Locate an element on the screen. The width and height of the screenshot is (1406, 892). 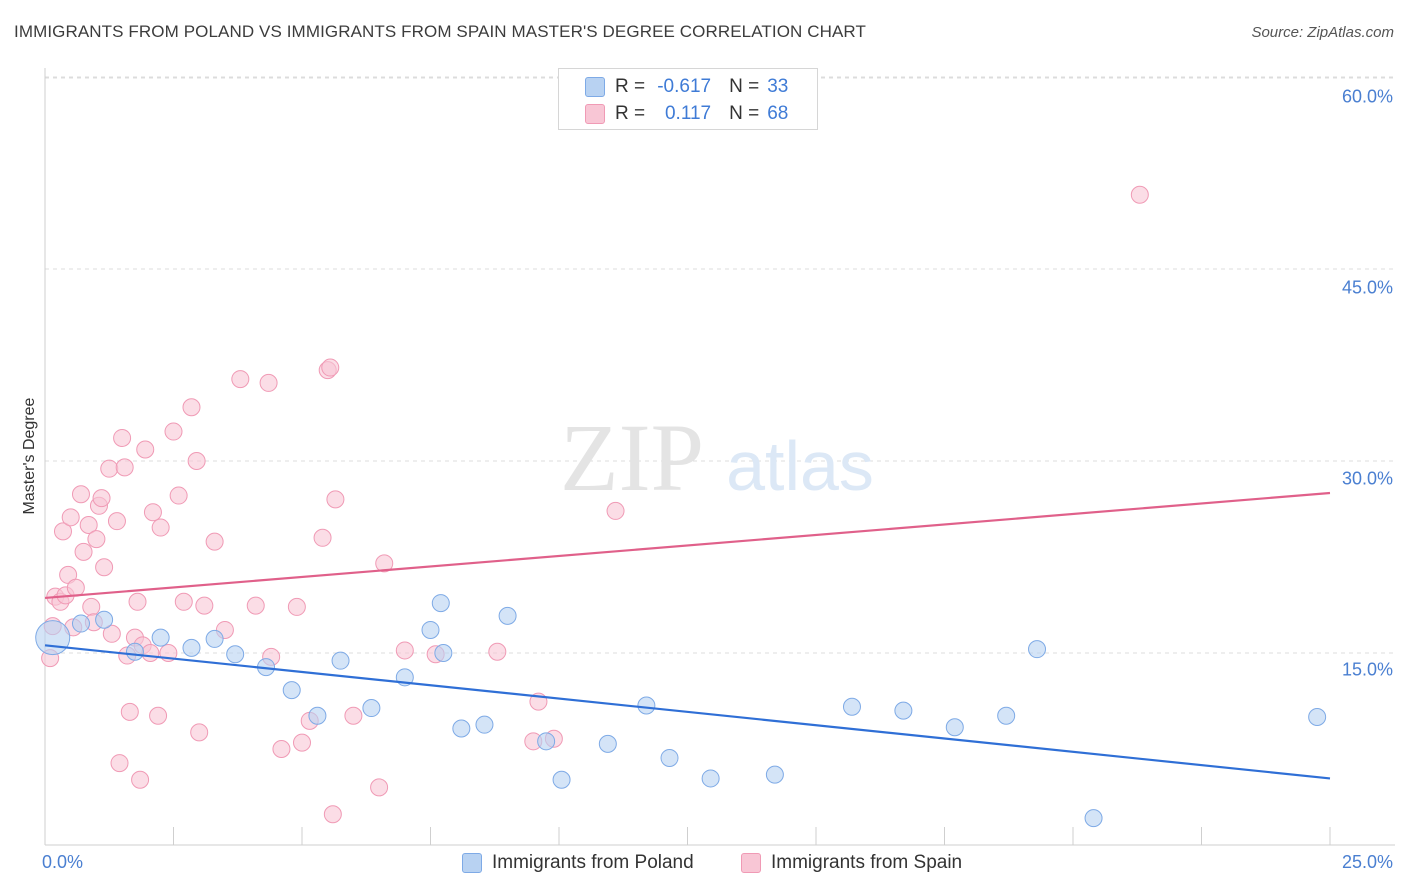
source-label: Source: ZipAtlas.com is located at coordinates (1322, 32).